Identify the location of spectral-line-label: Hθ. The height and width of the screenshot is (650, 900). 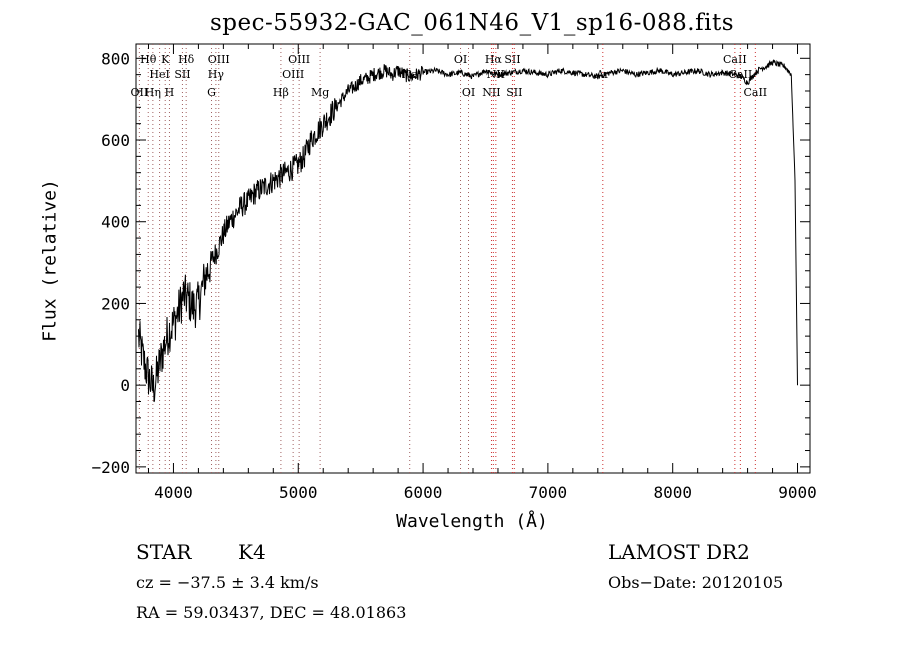
(148, 59).